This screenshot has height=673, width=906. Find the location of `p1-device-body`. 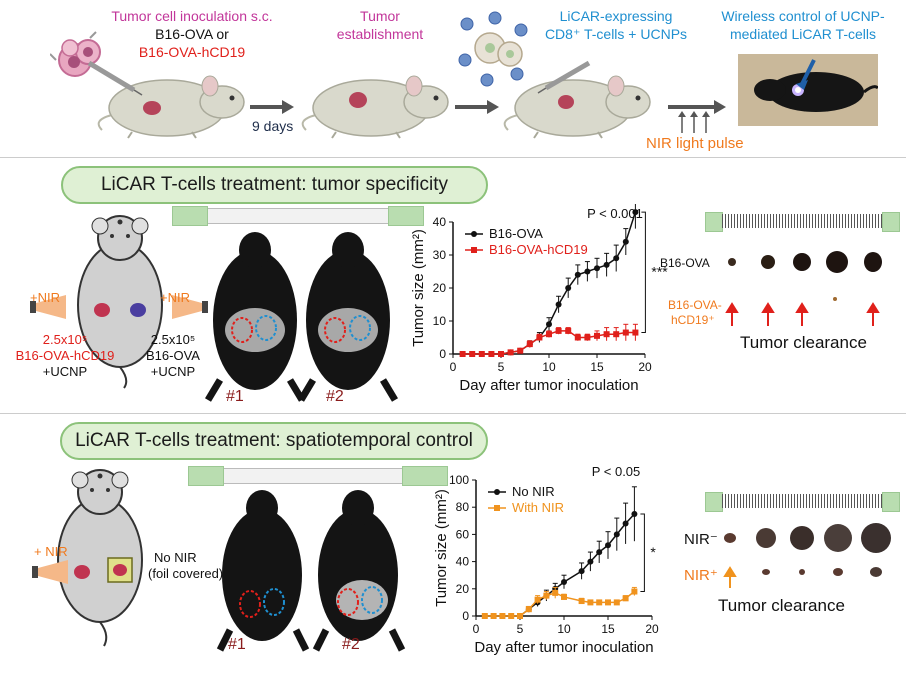

p1-device-body is located at coordinates (298, 216).